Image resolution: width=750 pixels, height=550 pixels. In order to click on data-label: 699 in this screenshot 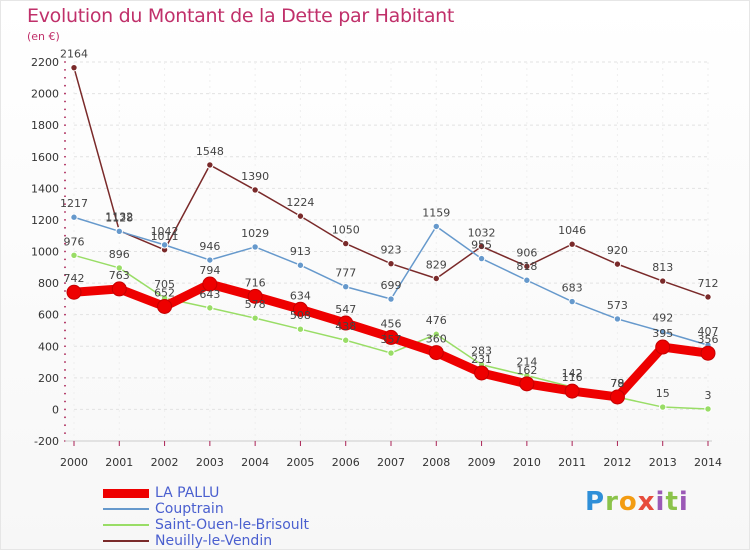, I will do `click(391, 285)`.